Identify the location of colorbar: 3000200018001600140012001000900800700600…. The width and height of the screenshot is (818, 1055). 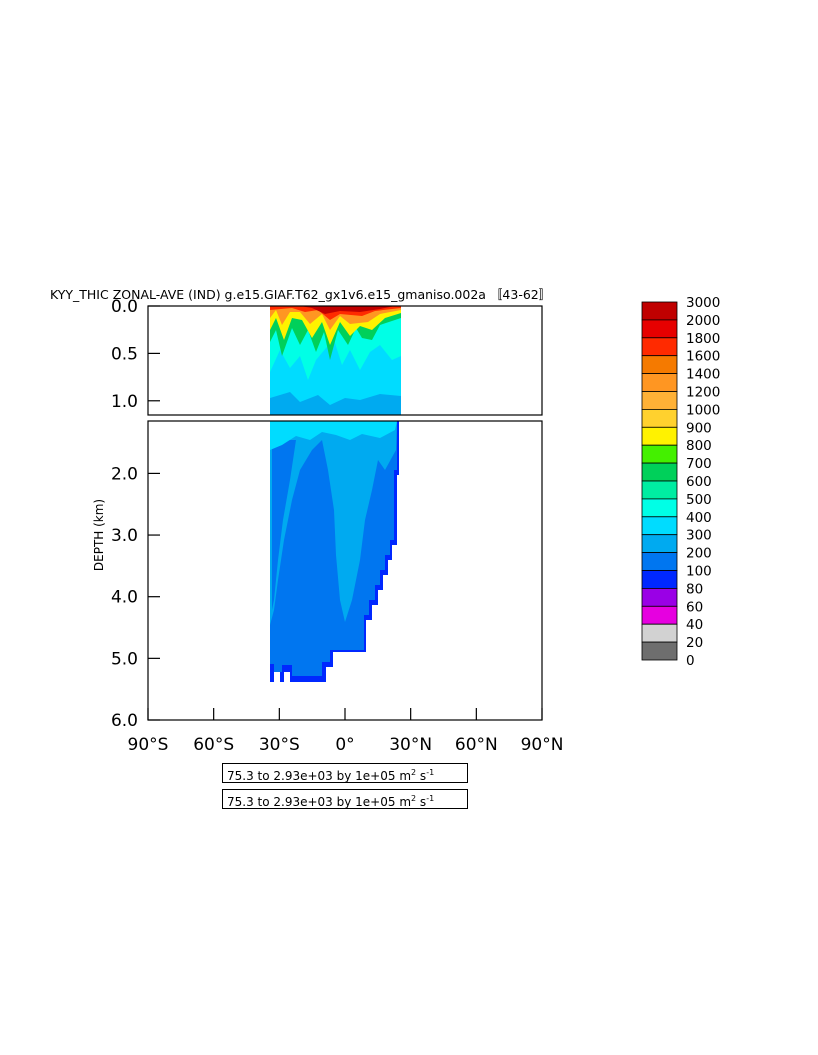
(680, 482).